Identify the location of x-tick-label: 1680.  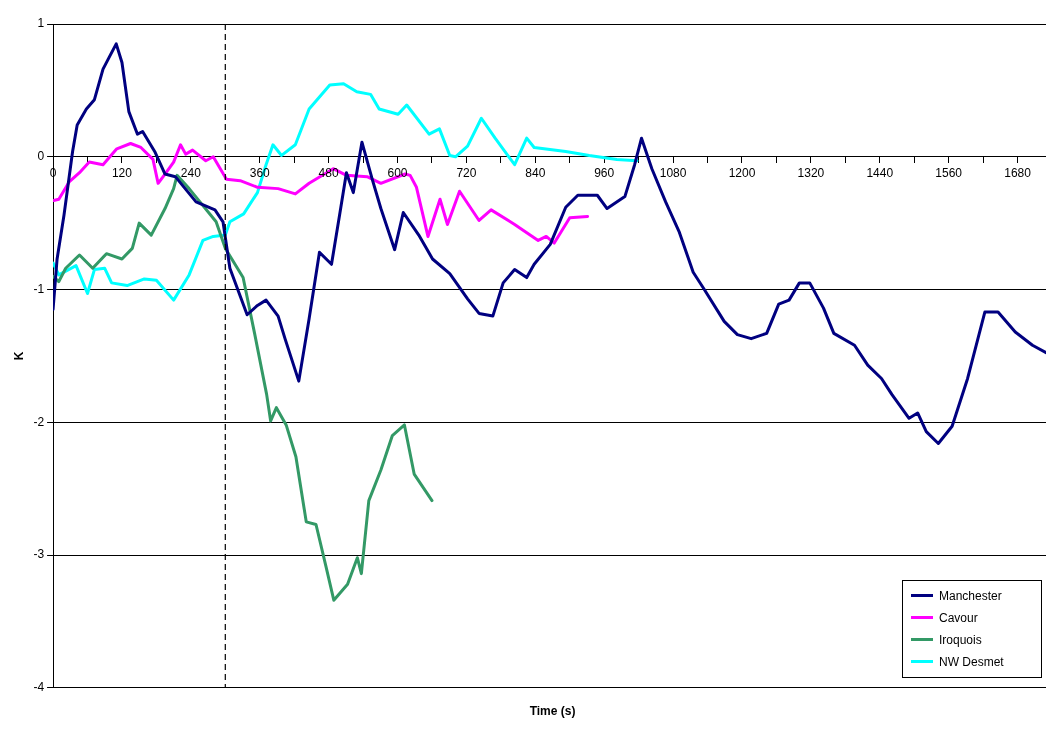
(1018, 173).